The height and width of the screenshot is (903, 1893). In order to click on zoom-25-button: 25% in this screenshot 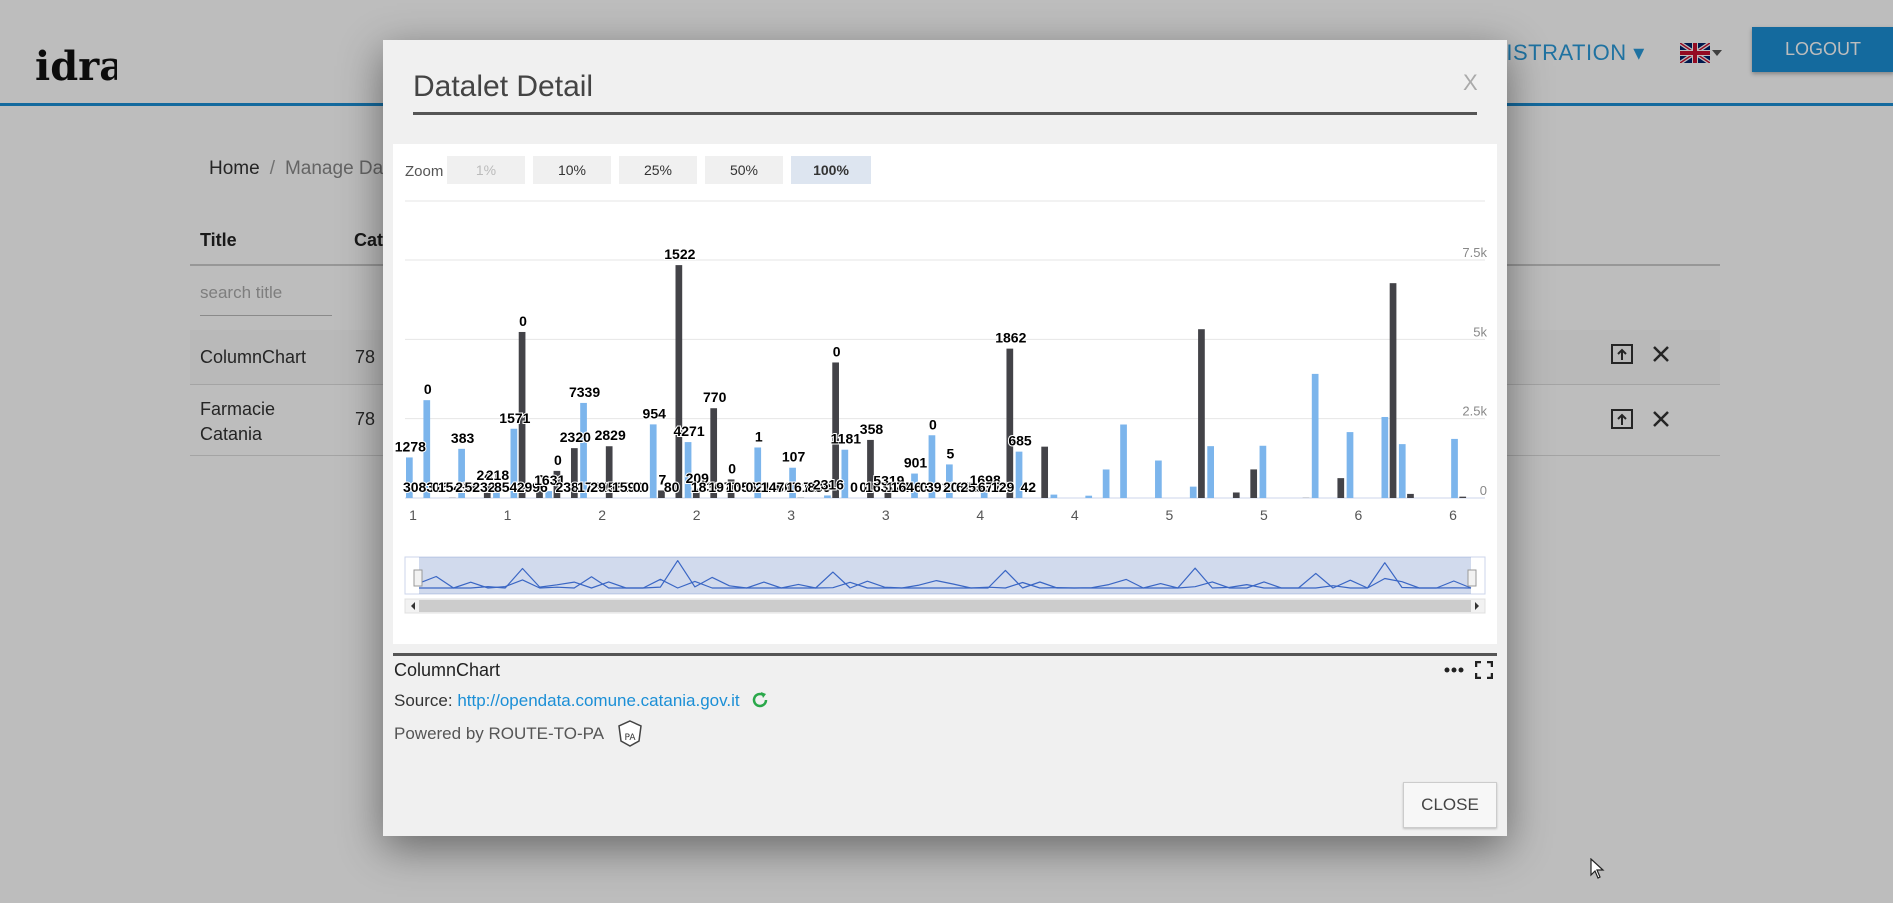, I will do `click(658, 170)`.